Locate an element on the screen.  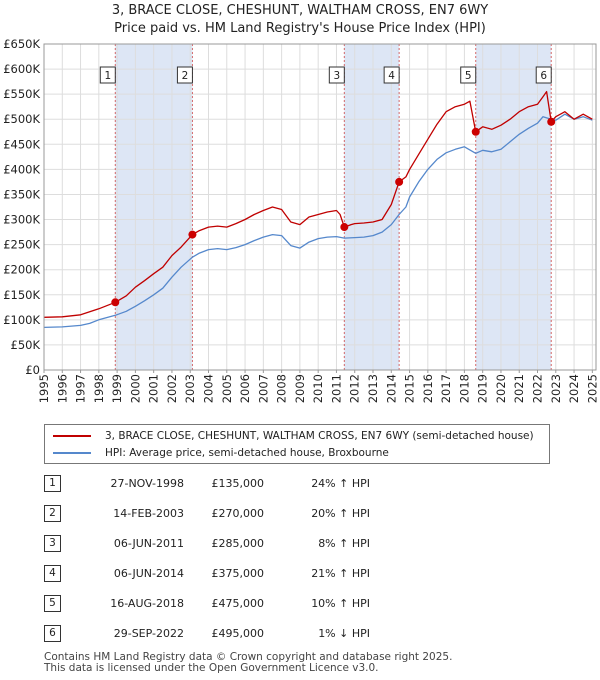
sale-row-hpi-diff: 1% ↓ HPI is located at coordinates (344, 633).